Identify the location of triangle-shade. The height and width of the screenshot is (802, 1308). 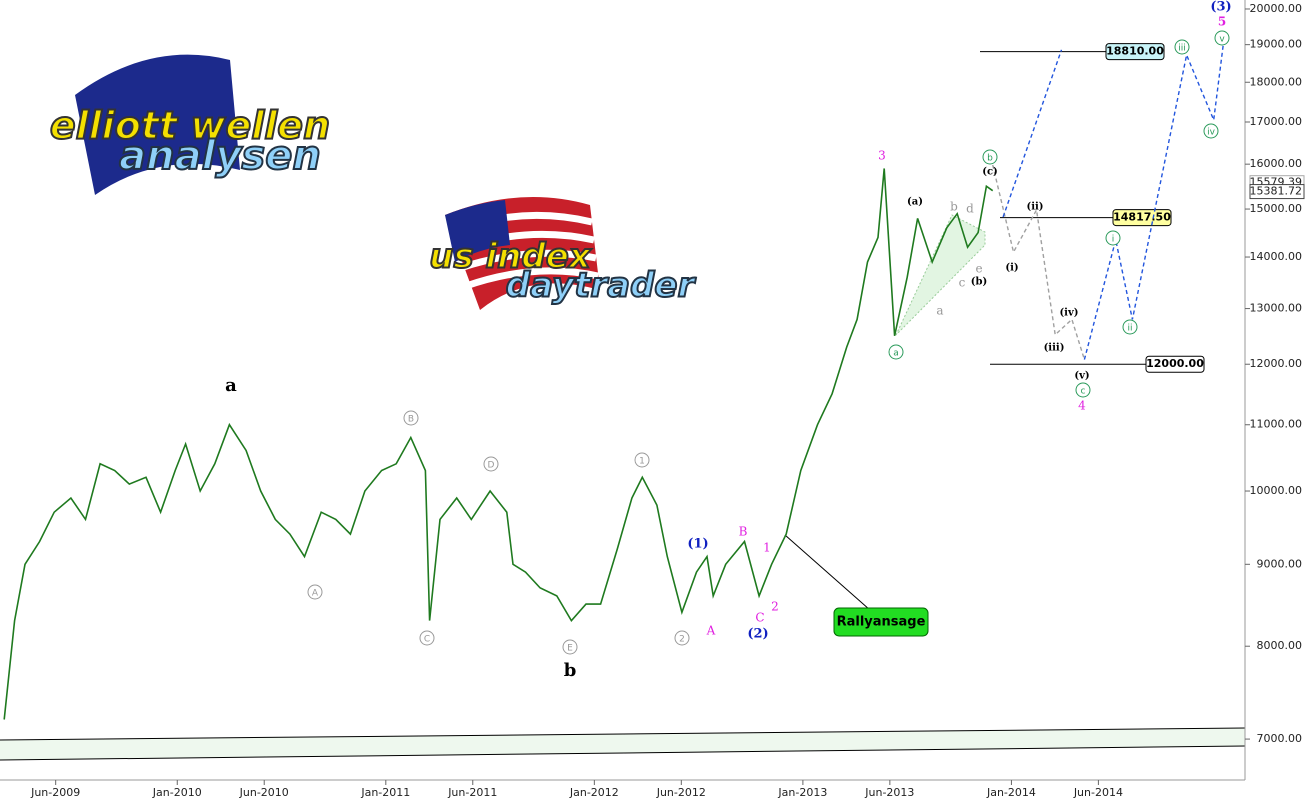
(940, 275).